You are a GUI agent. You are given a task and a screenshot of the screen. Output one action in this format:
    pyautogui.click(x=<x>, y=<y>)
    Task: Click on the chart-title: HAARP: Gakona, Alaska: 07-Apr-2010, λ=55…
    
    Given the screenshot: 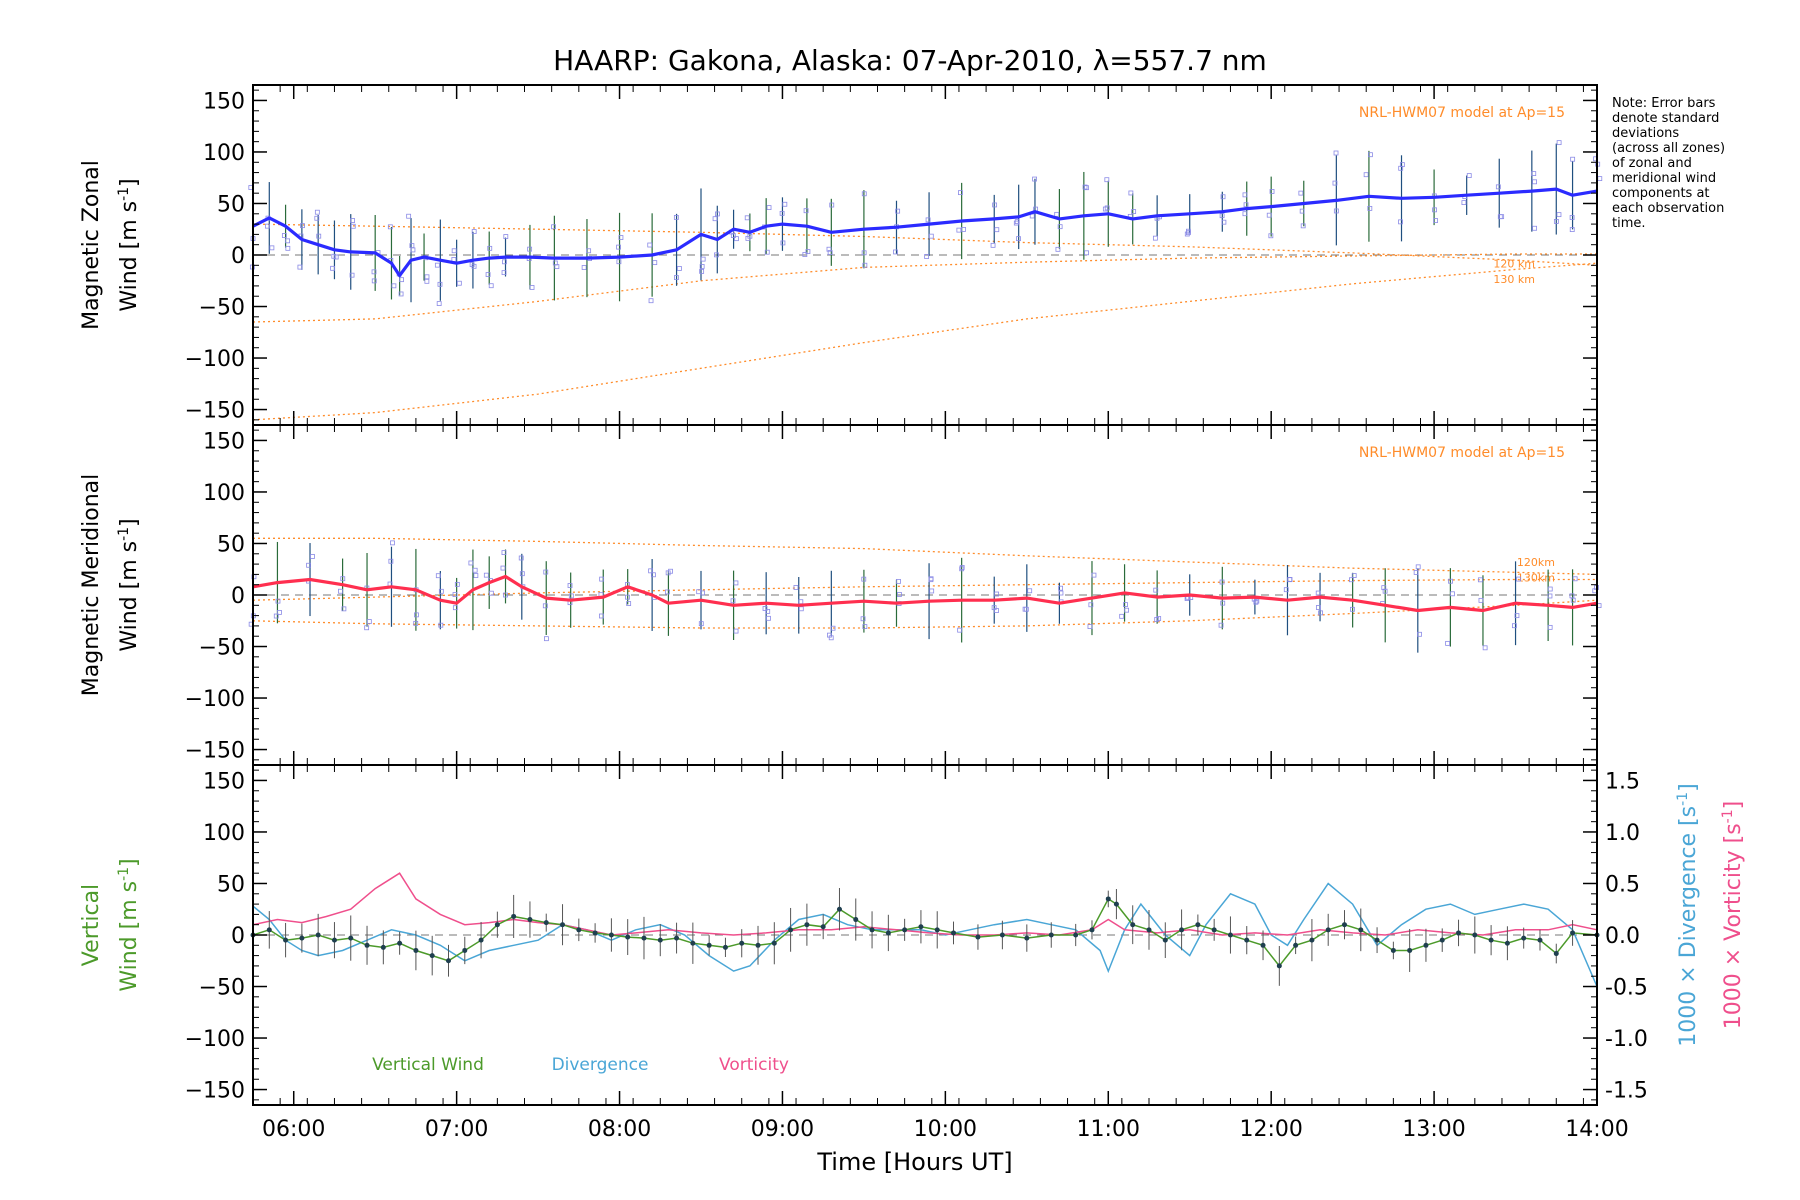 What is the action you would take?
    pyautogui.click(x=910, y=60)
    